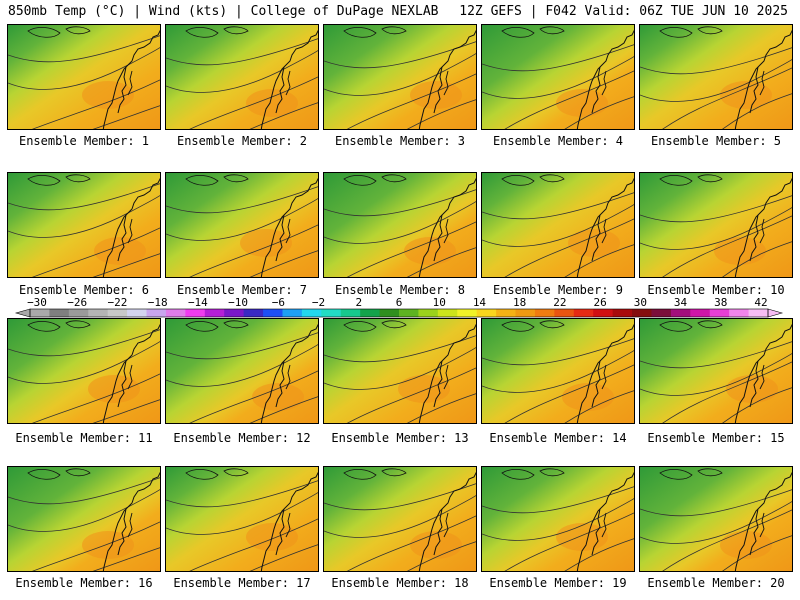 Image resolution: width=800 pixels, height=600 pixels. Describe the element at coordinates (720, 302) in the screenshot. I see `colorbar-tick-label: 38` at that location.